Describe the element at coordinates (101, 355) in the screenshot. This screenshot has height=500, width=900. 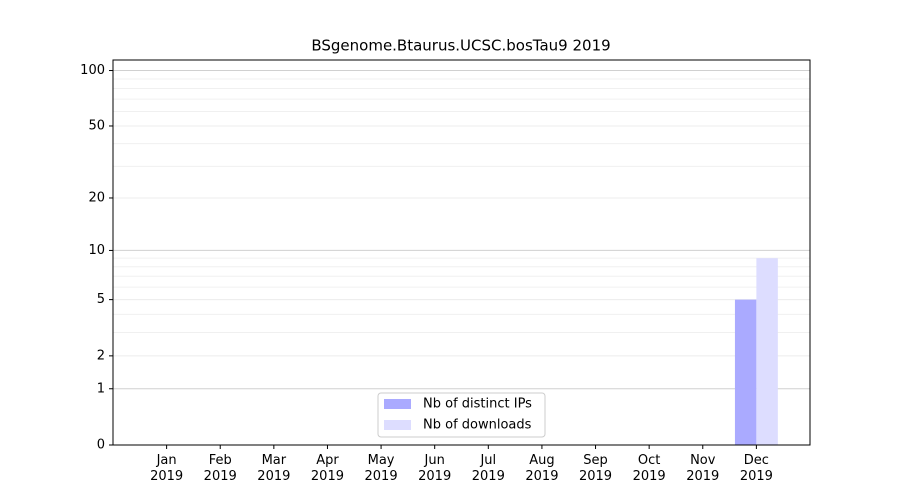
I see `y-tick-label: 2` at that location.